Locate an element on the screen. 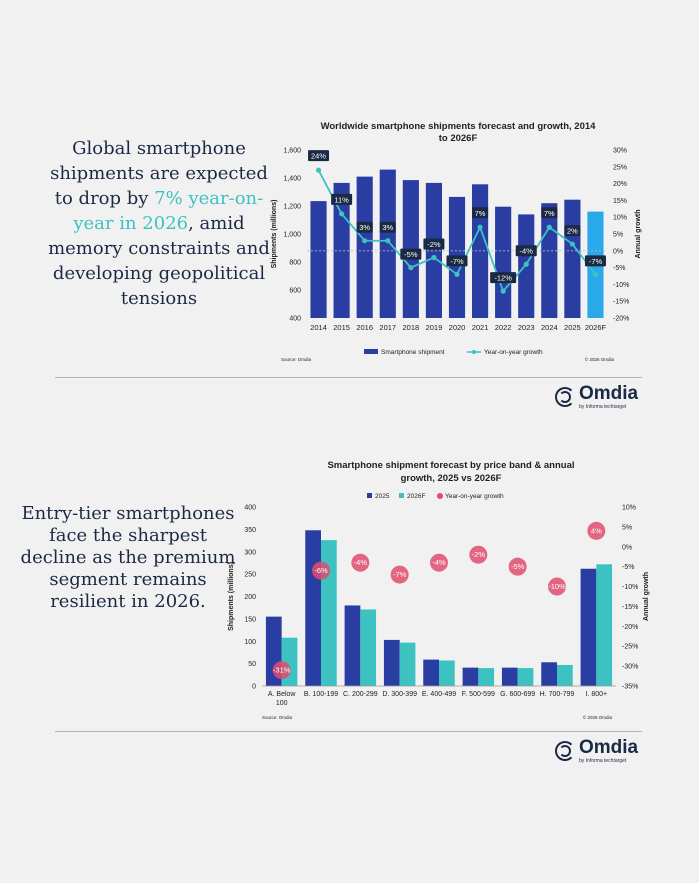  chart1-x-tick-label: 2019 is located at coordinates (434, 327).